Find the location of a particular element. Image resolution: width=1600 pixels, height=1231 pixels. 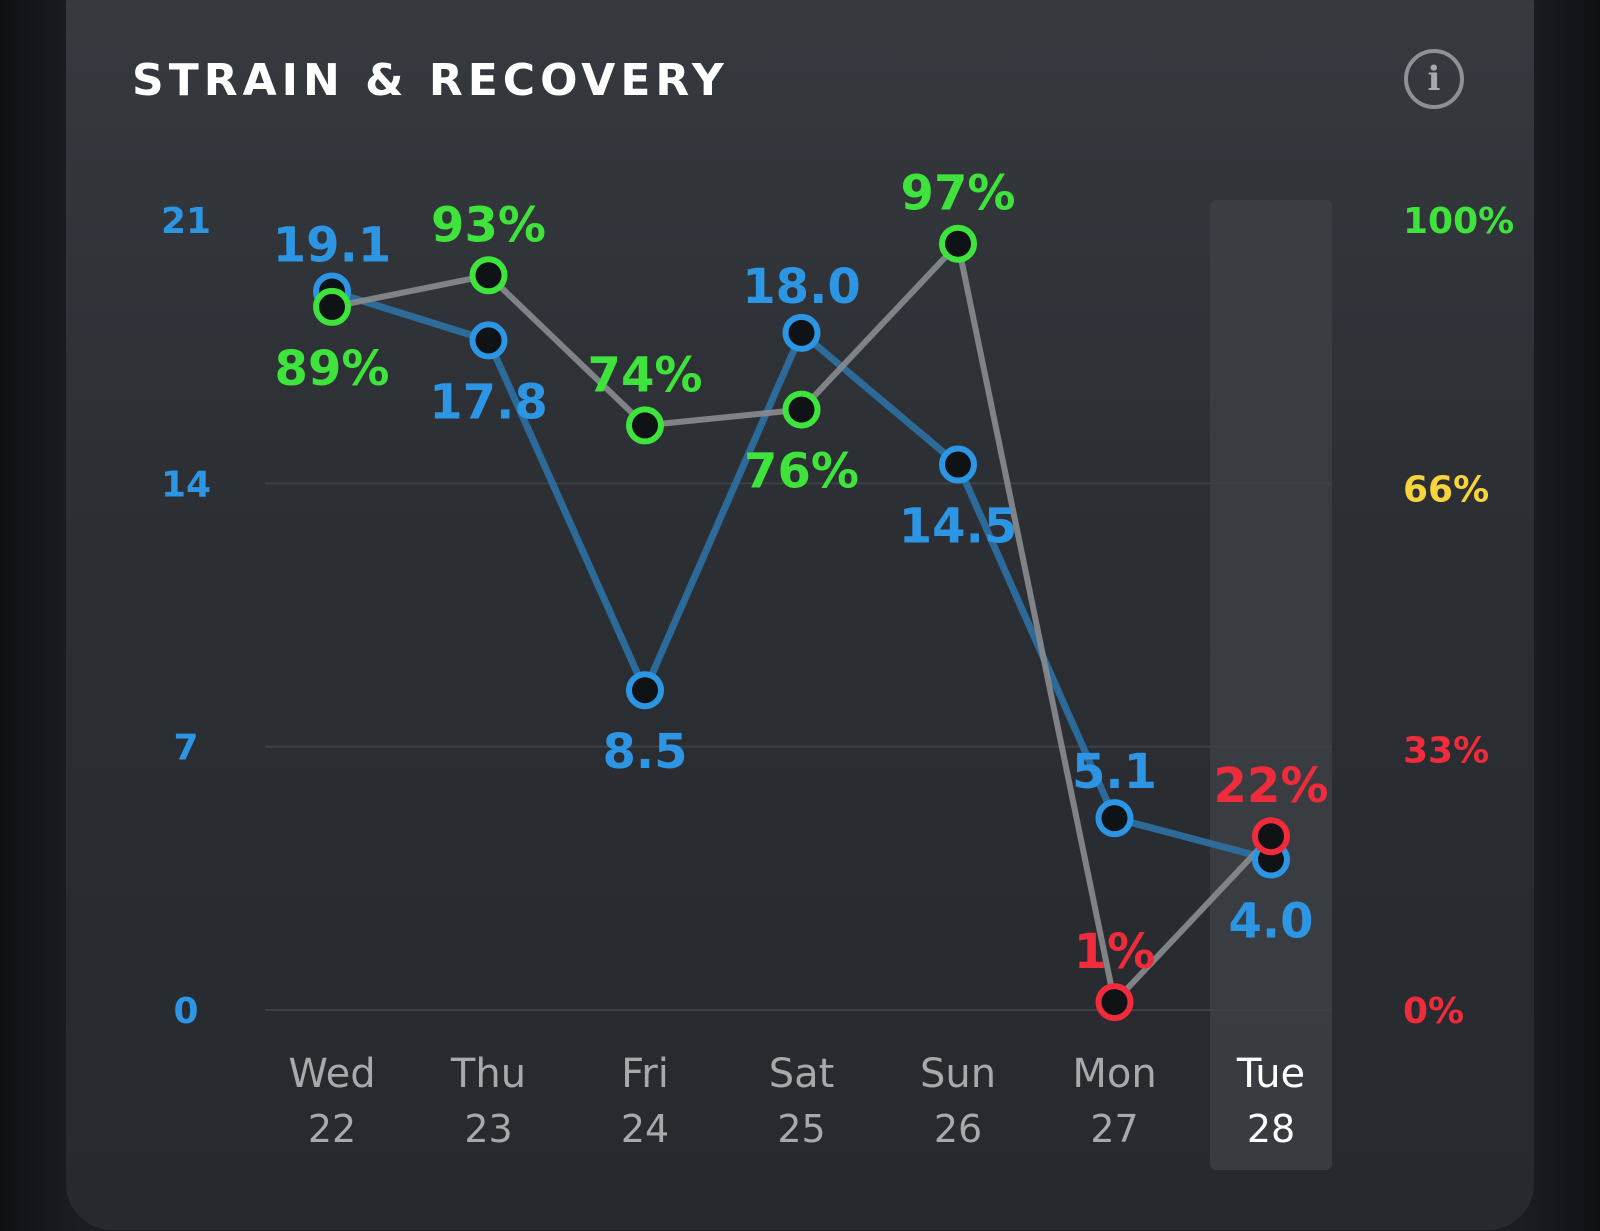

recovery-data-label: 1% is located at coordinates (1115, 952).